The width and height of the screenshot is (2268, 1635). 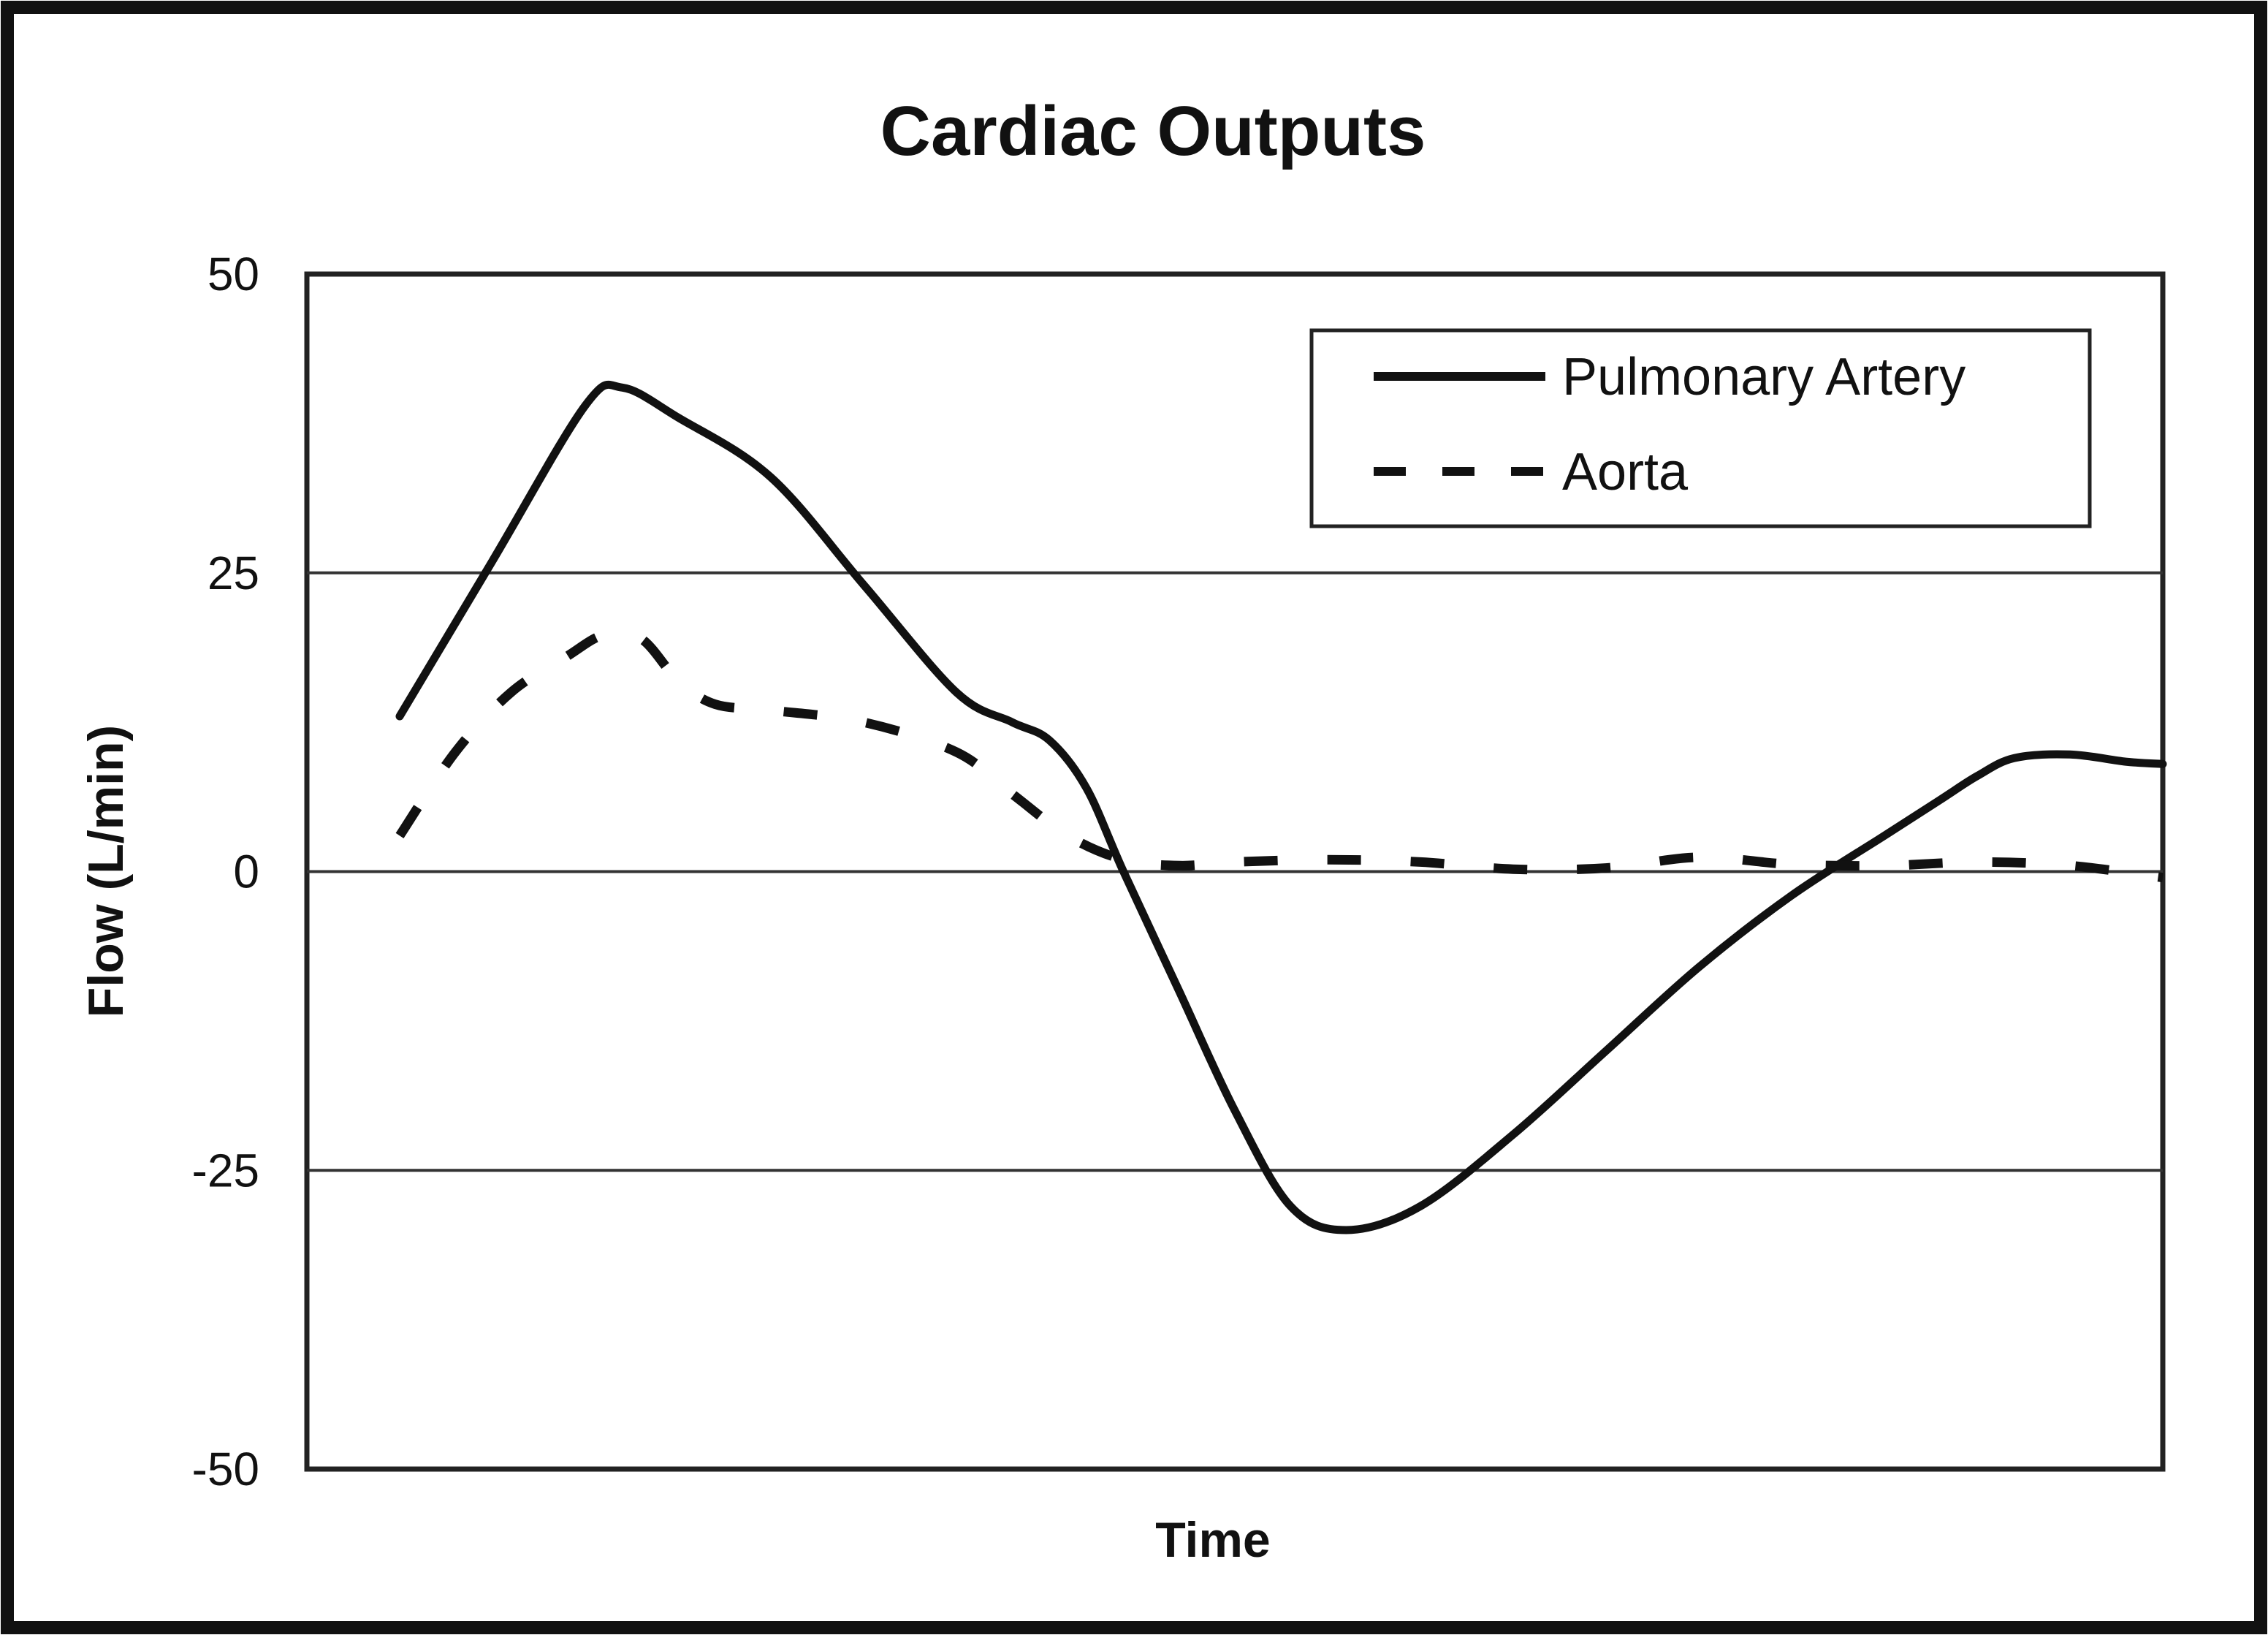 I want to click on x-axis-label: Time, so click(x=1212, y=1540).